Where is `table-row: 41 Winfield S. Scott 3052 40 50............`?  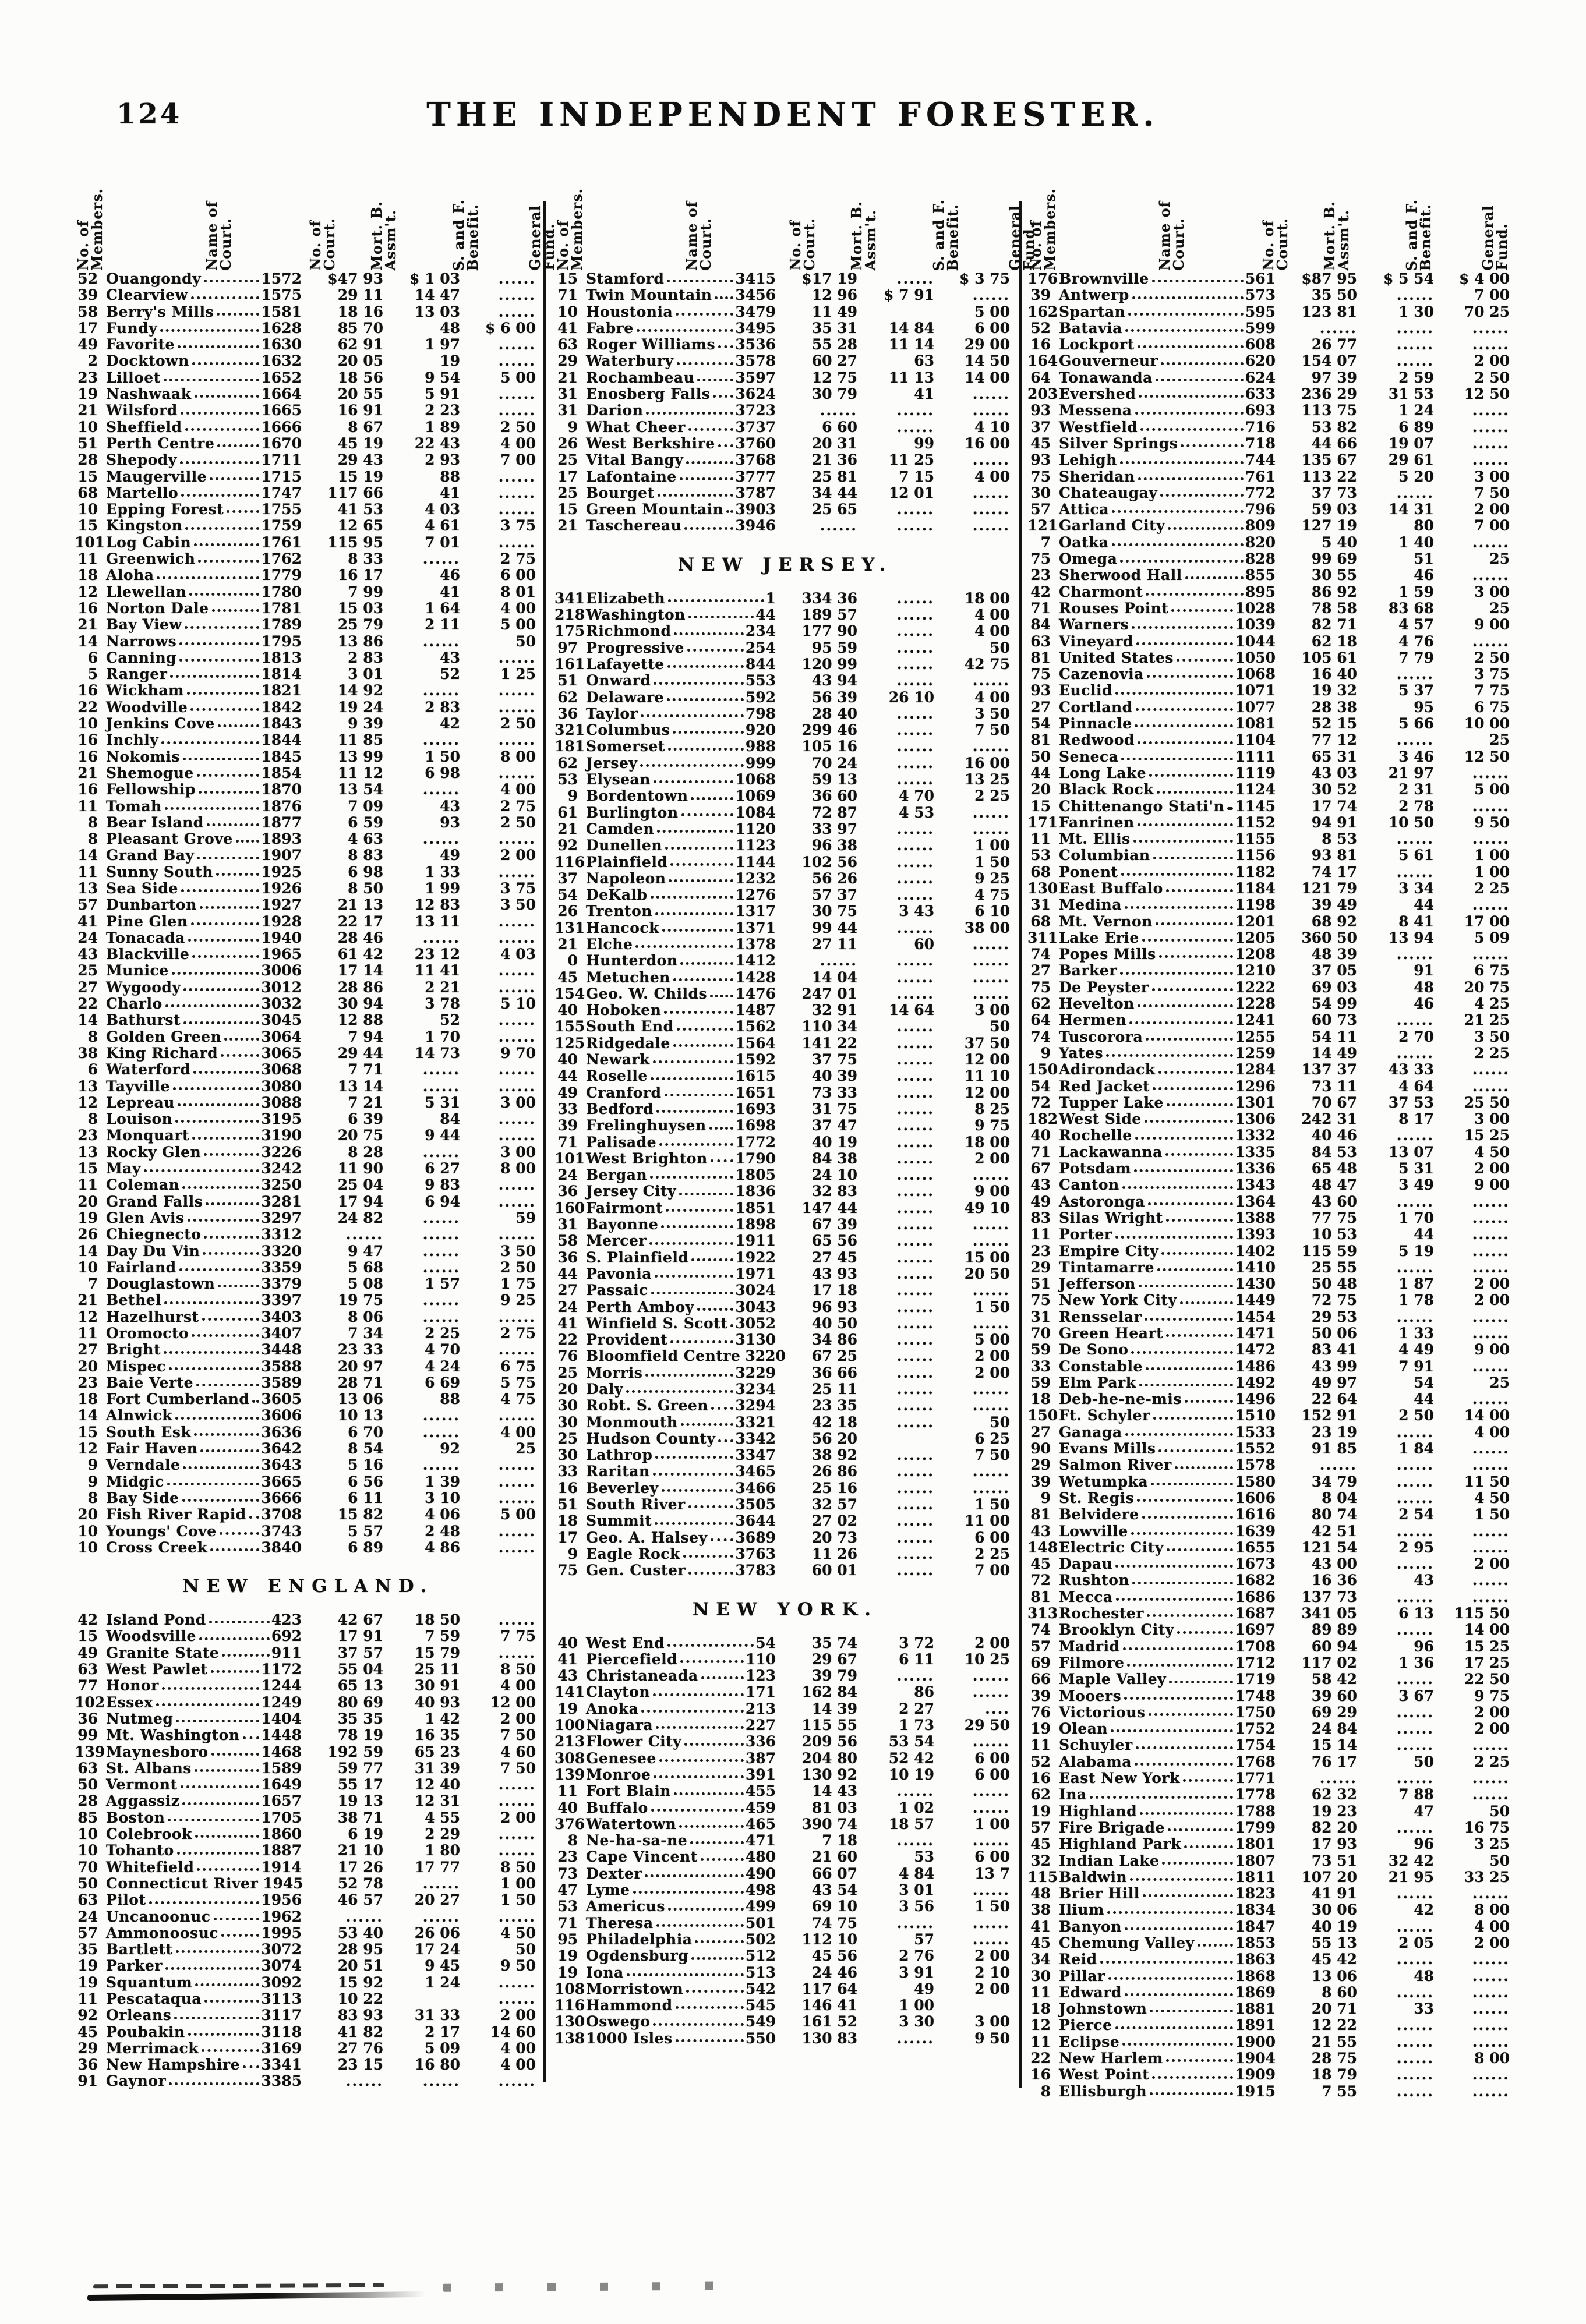 table-row: 41 Winfield S. Scott 3052 40 50............ is located at coordinates (785, 1323).